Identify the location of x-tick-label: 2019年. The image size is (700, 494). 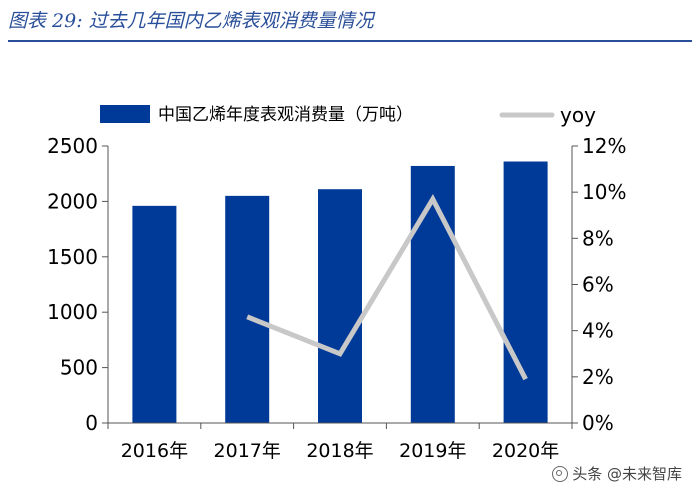
(432, 451).